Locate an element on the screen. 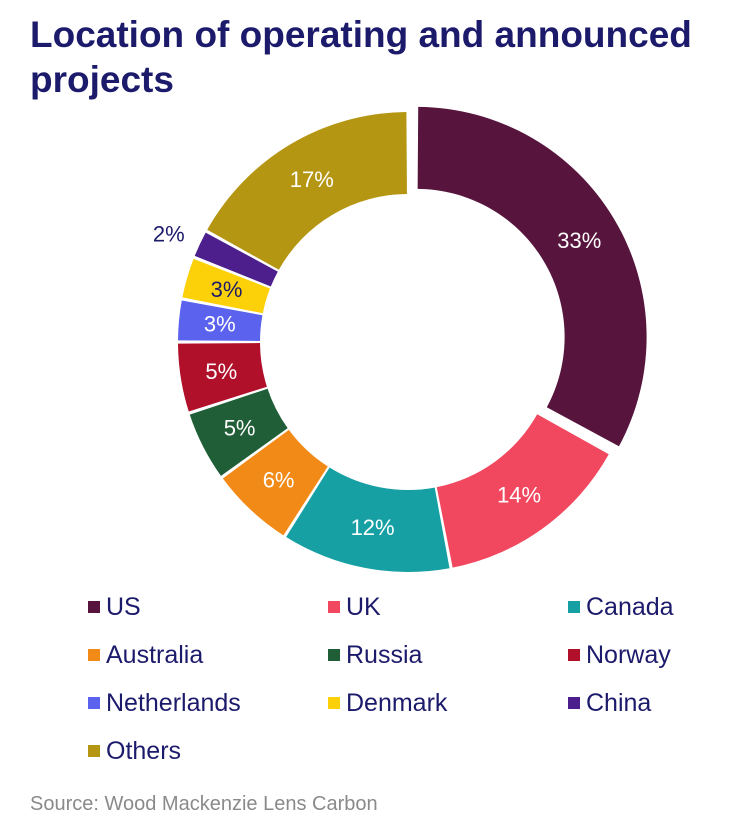 The width and height of the screenshot is (750, 825). slice-australia is located at coordinates (275, 482).